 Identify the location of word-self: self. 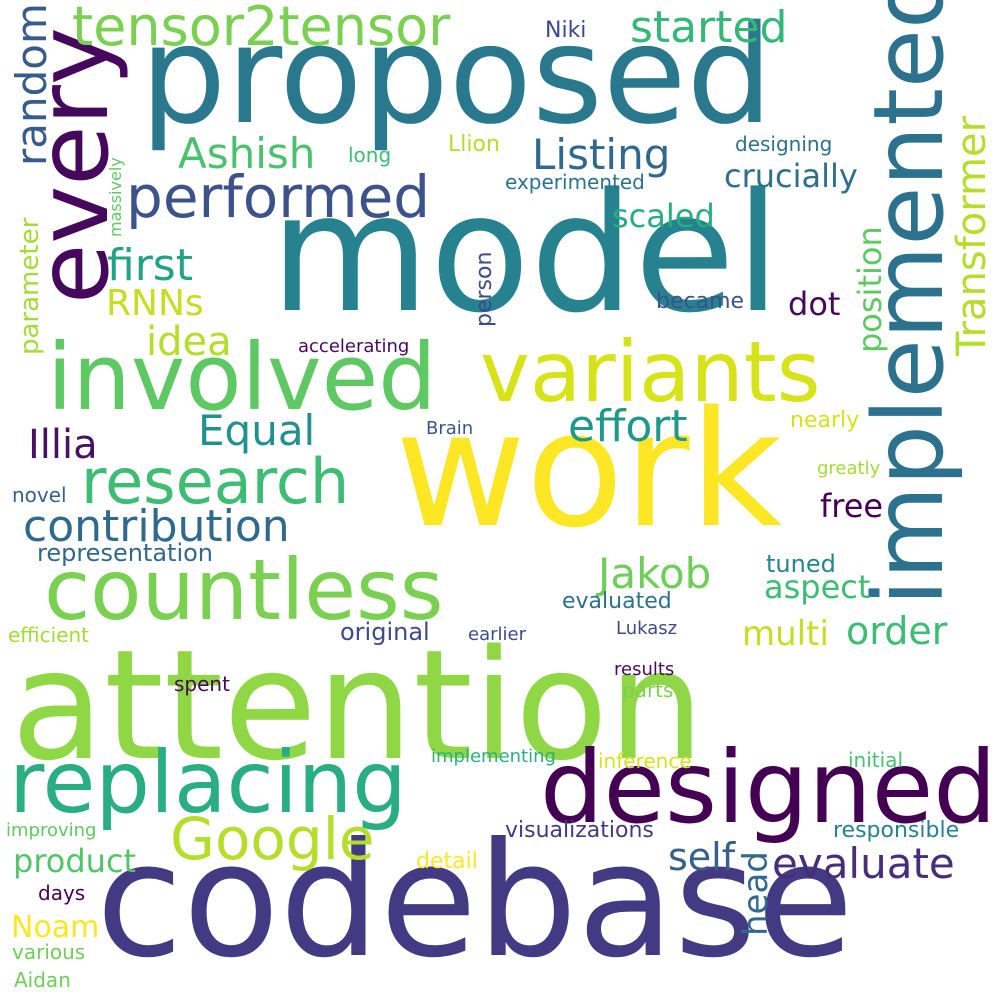
(702, 857).